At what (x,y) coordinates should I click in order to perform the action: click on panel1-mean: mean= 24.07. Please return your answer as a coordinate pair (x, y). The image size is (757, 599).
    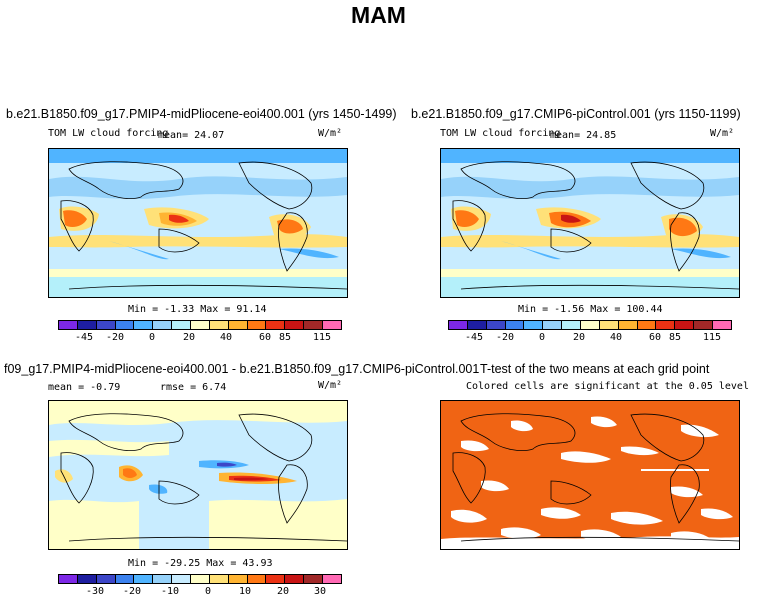
    Looking at the image, I should click on (191, 135).